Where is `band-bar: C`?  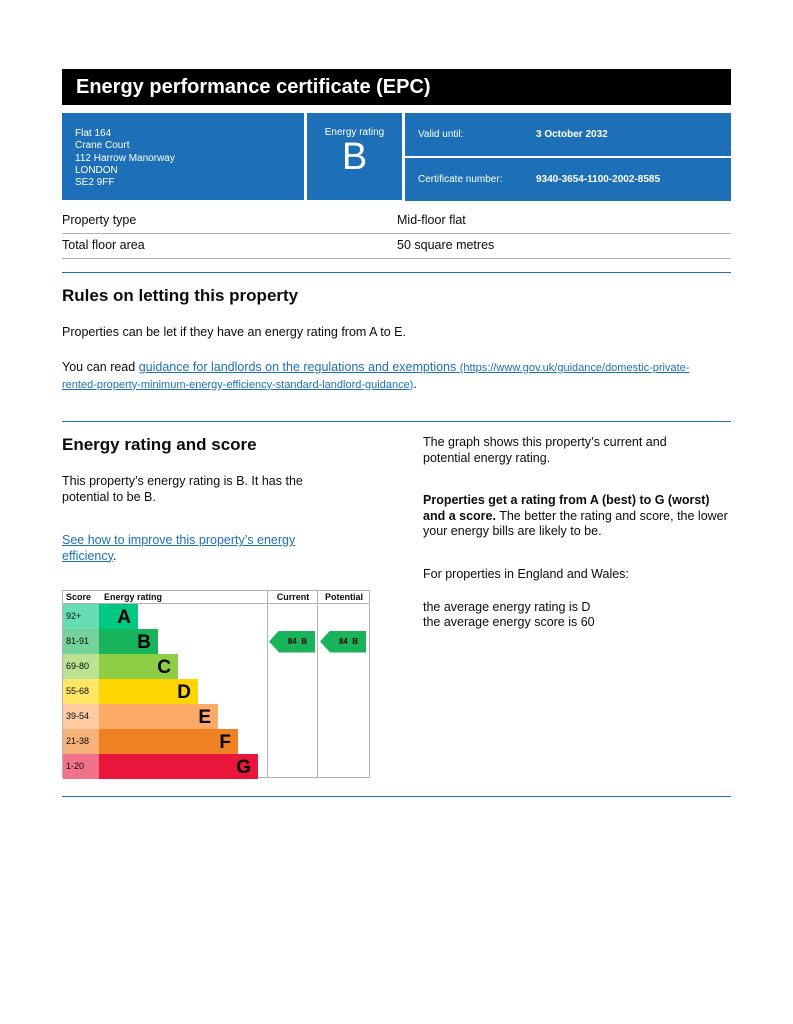
band-bar: C is located at coordinates (138, 666).